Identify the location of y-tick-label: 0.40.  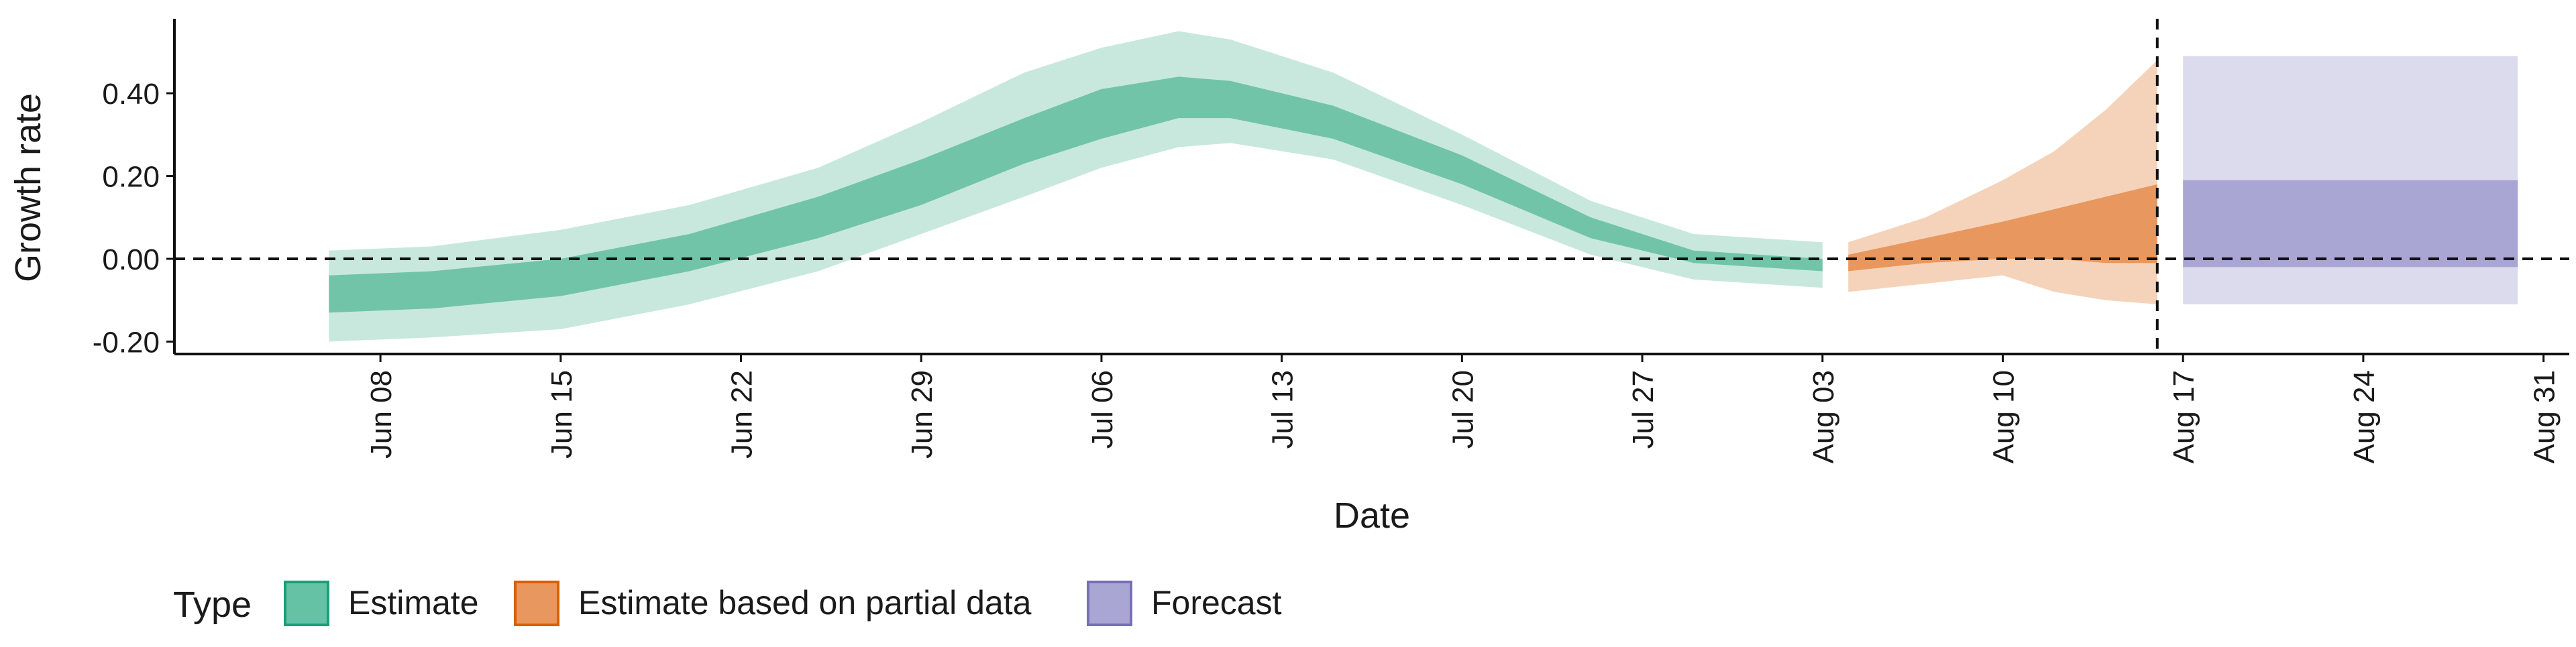
(131, 94).